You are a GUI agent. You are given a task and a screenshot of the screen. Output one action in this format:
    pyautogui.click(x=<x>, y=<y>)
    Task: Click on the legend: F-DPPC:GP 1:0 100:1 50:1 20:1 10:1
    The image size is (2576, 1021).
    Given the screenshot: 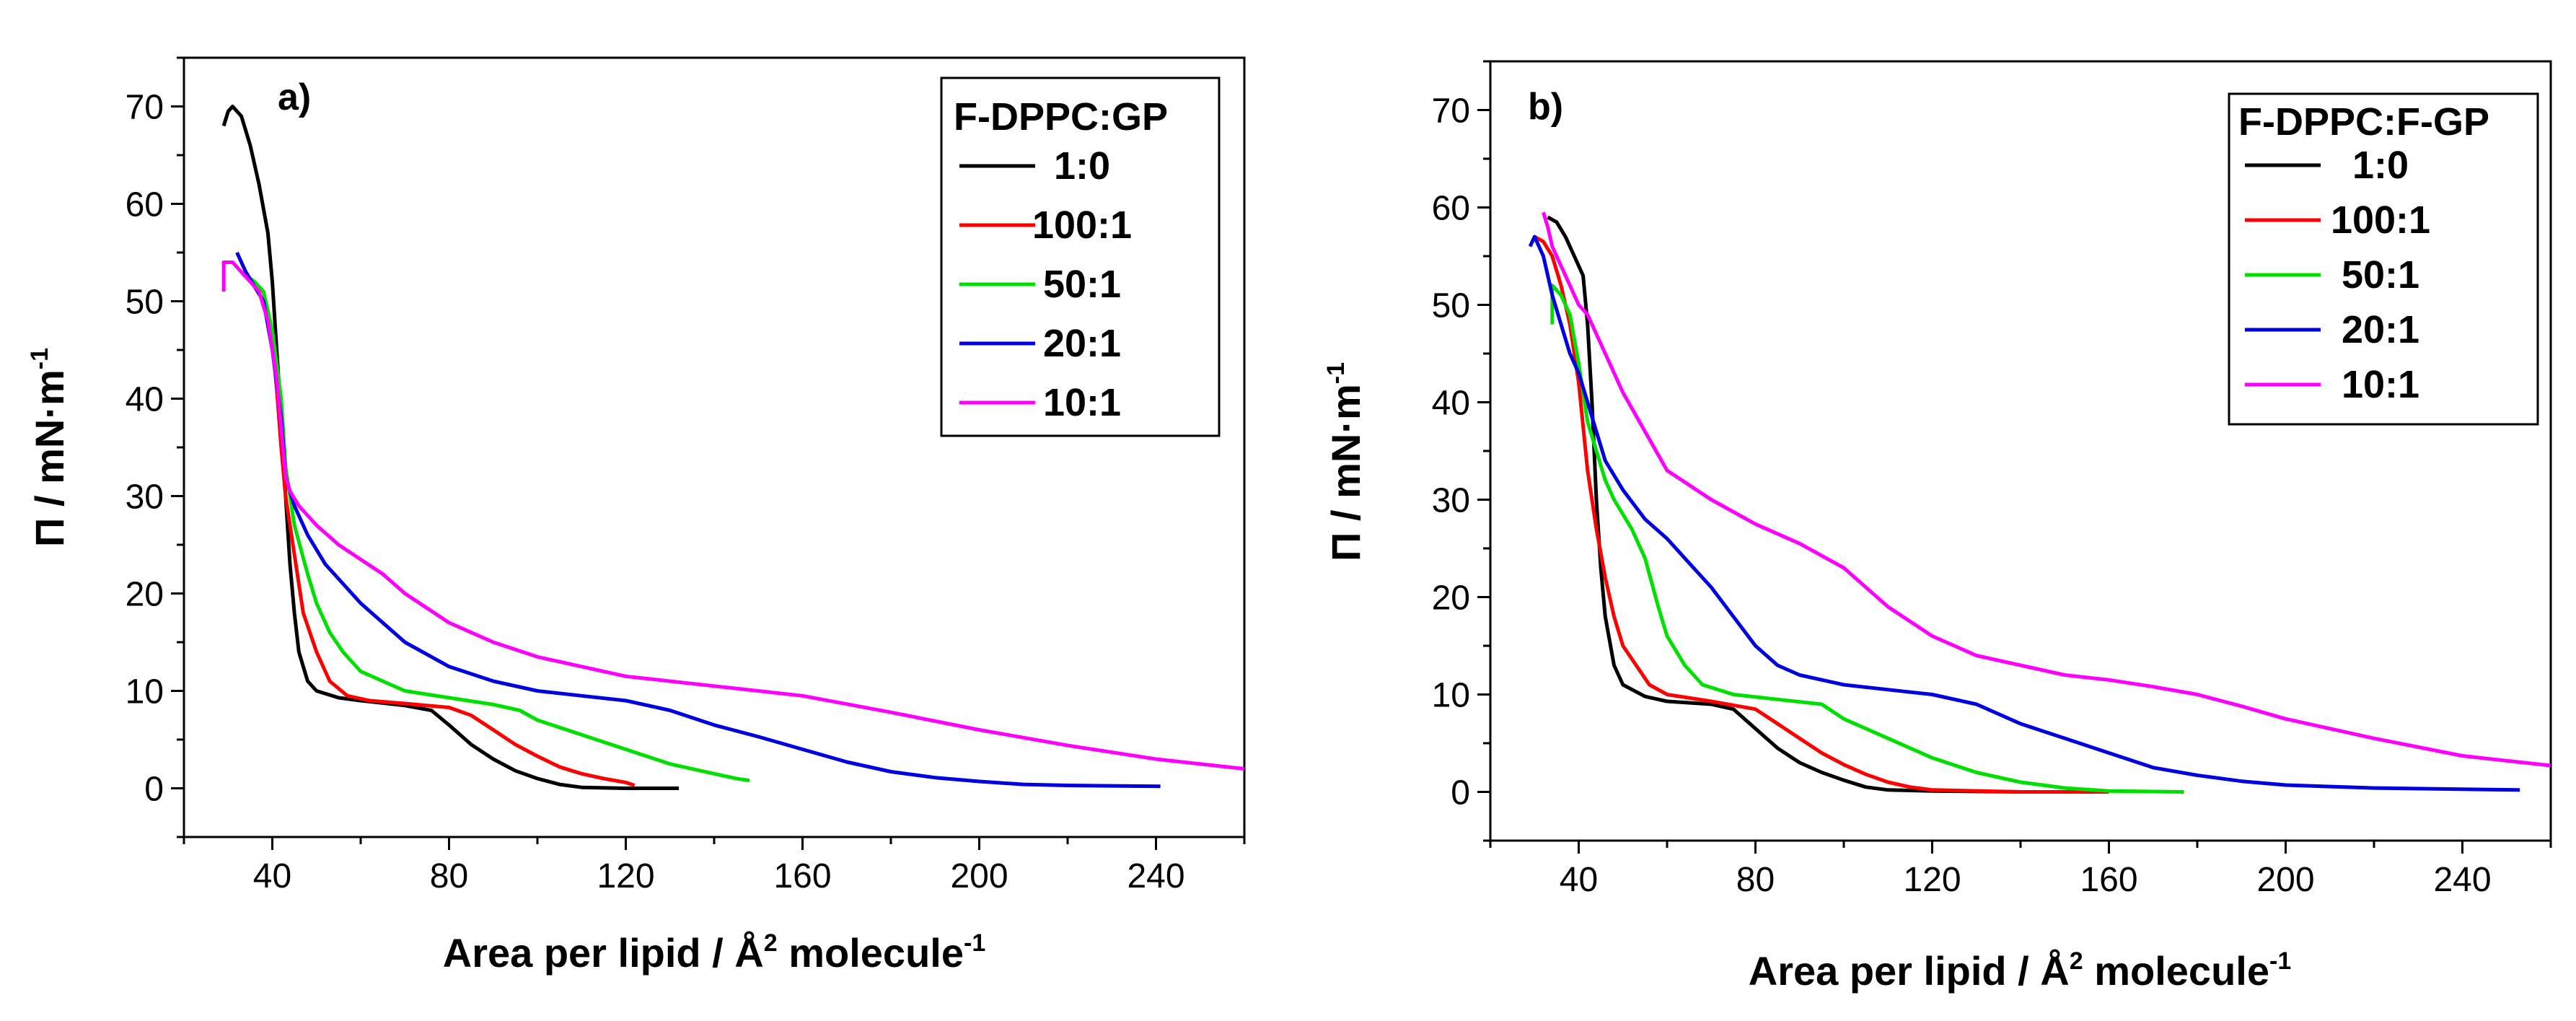 What is the action you would take?
    pyautogui.click(x=1080, y=256)
    